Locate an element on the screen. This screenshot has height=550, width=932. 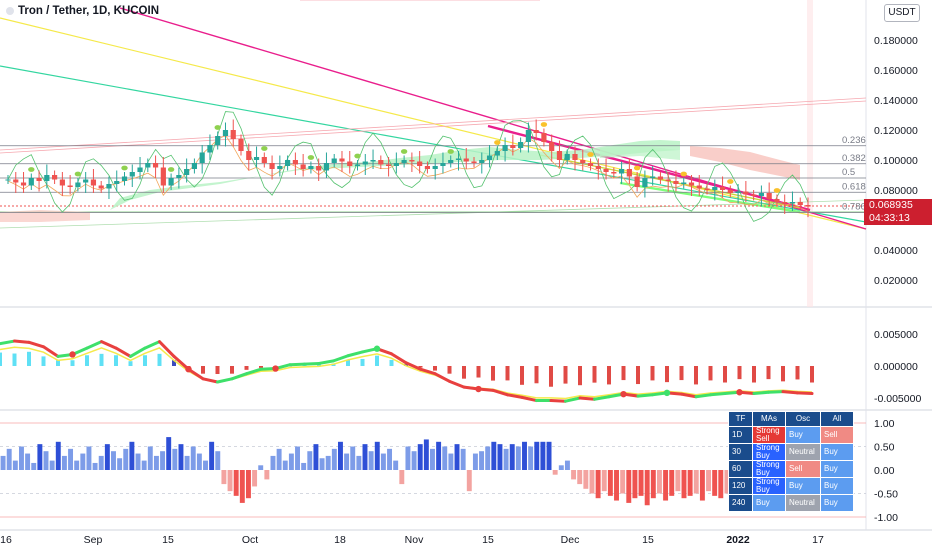
trend-line-lime-bold is located at coordinates (710, 197).